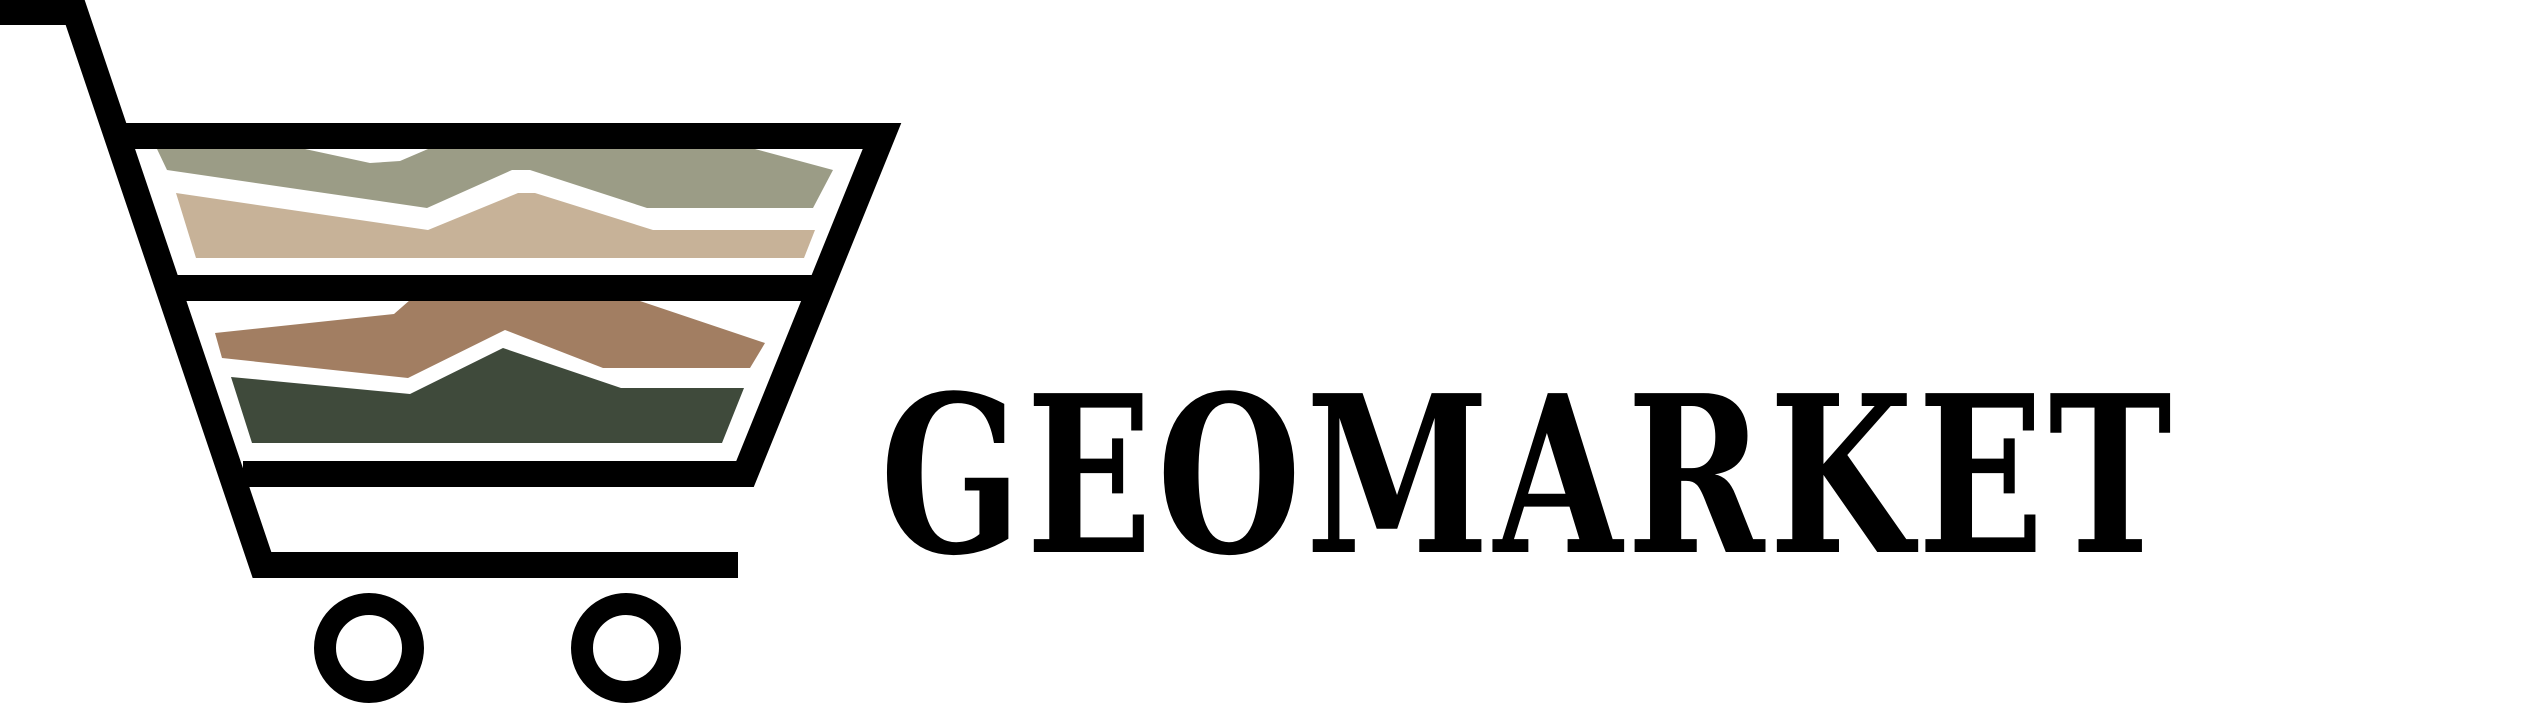  I want to click on wheel-left, so click(369, 648).